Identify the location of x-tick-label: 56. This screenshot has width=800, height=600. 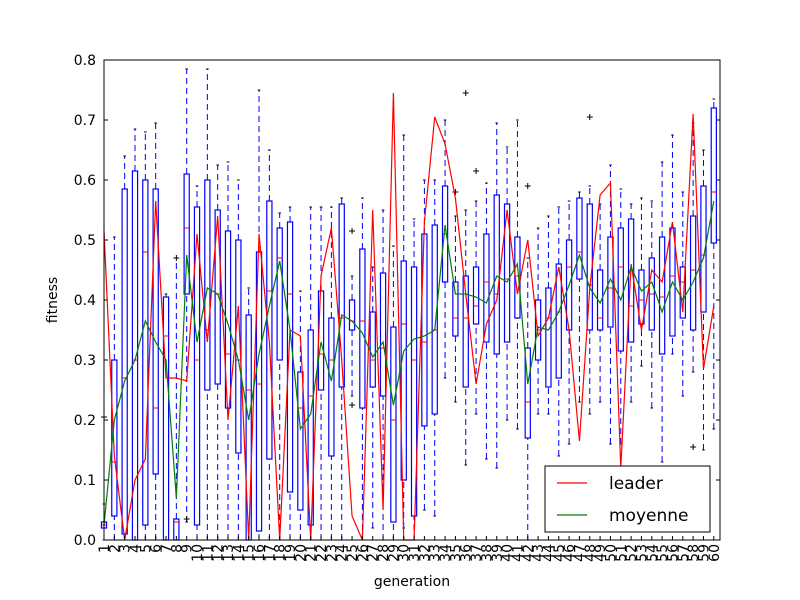
(673, 553).